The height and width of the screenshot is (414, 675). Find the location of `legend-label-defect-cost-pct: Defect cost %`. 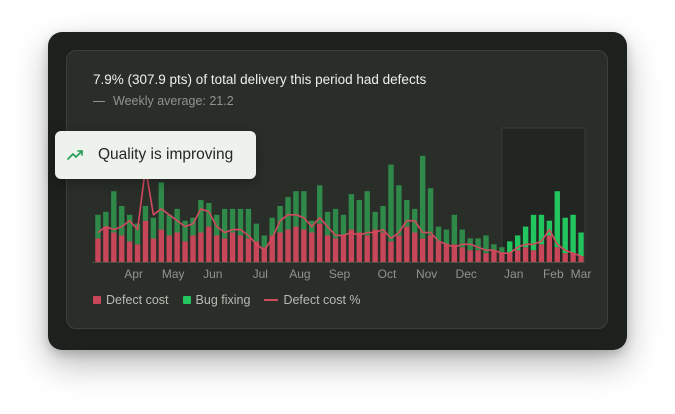

legend-label-defect-cost-pct: Defect cost % is located at coordinates (322, 300).